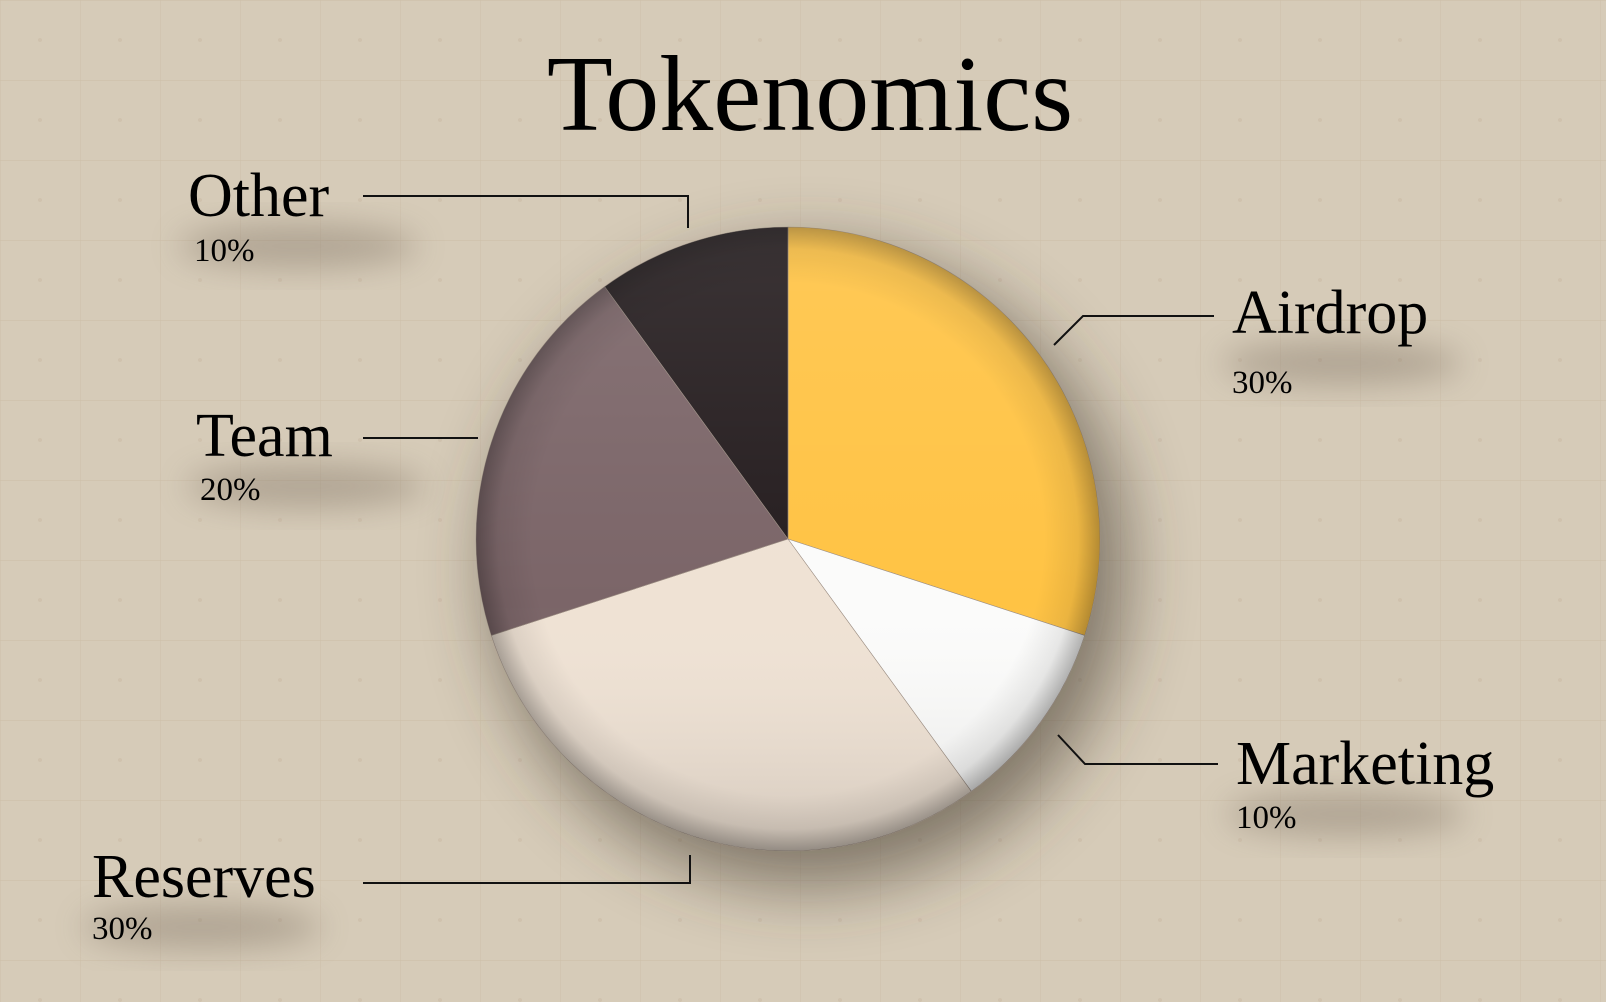 This screenshot has height=1002, width=1606. What do you see at coordinates (1137, 749) in the screenshot?
I see `leader-line-marketing` at bounding box center [1137, 749].